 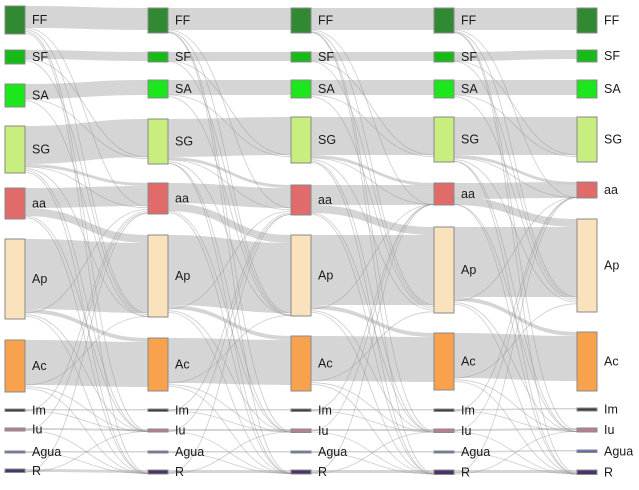 I want to click on node-SG-col5, so click(x=587, y=139).